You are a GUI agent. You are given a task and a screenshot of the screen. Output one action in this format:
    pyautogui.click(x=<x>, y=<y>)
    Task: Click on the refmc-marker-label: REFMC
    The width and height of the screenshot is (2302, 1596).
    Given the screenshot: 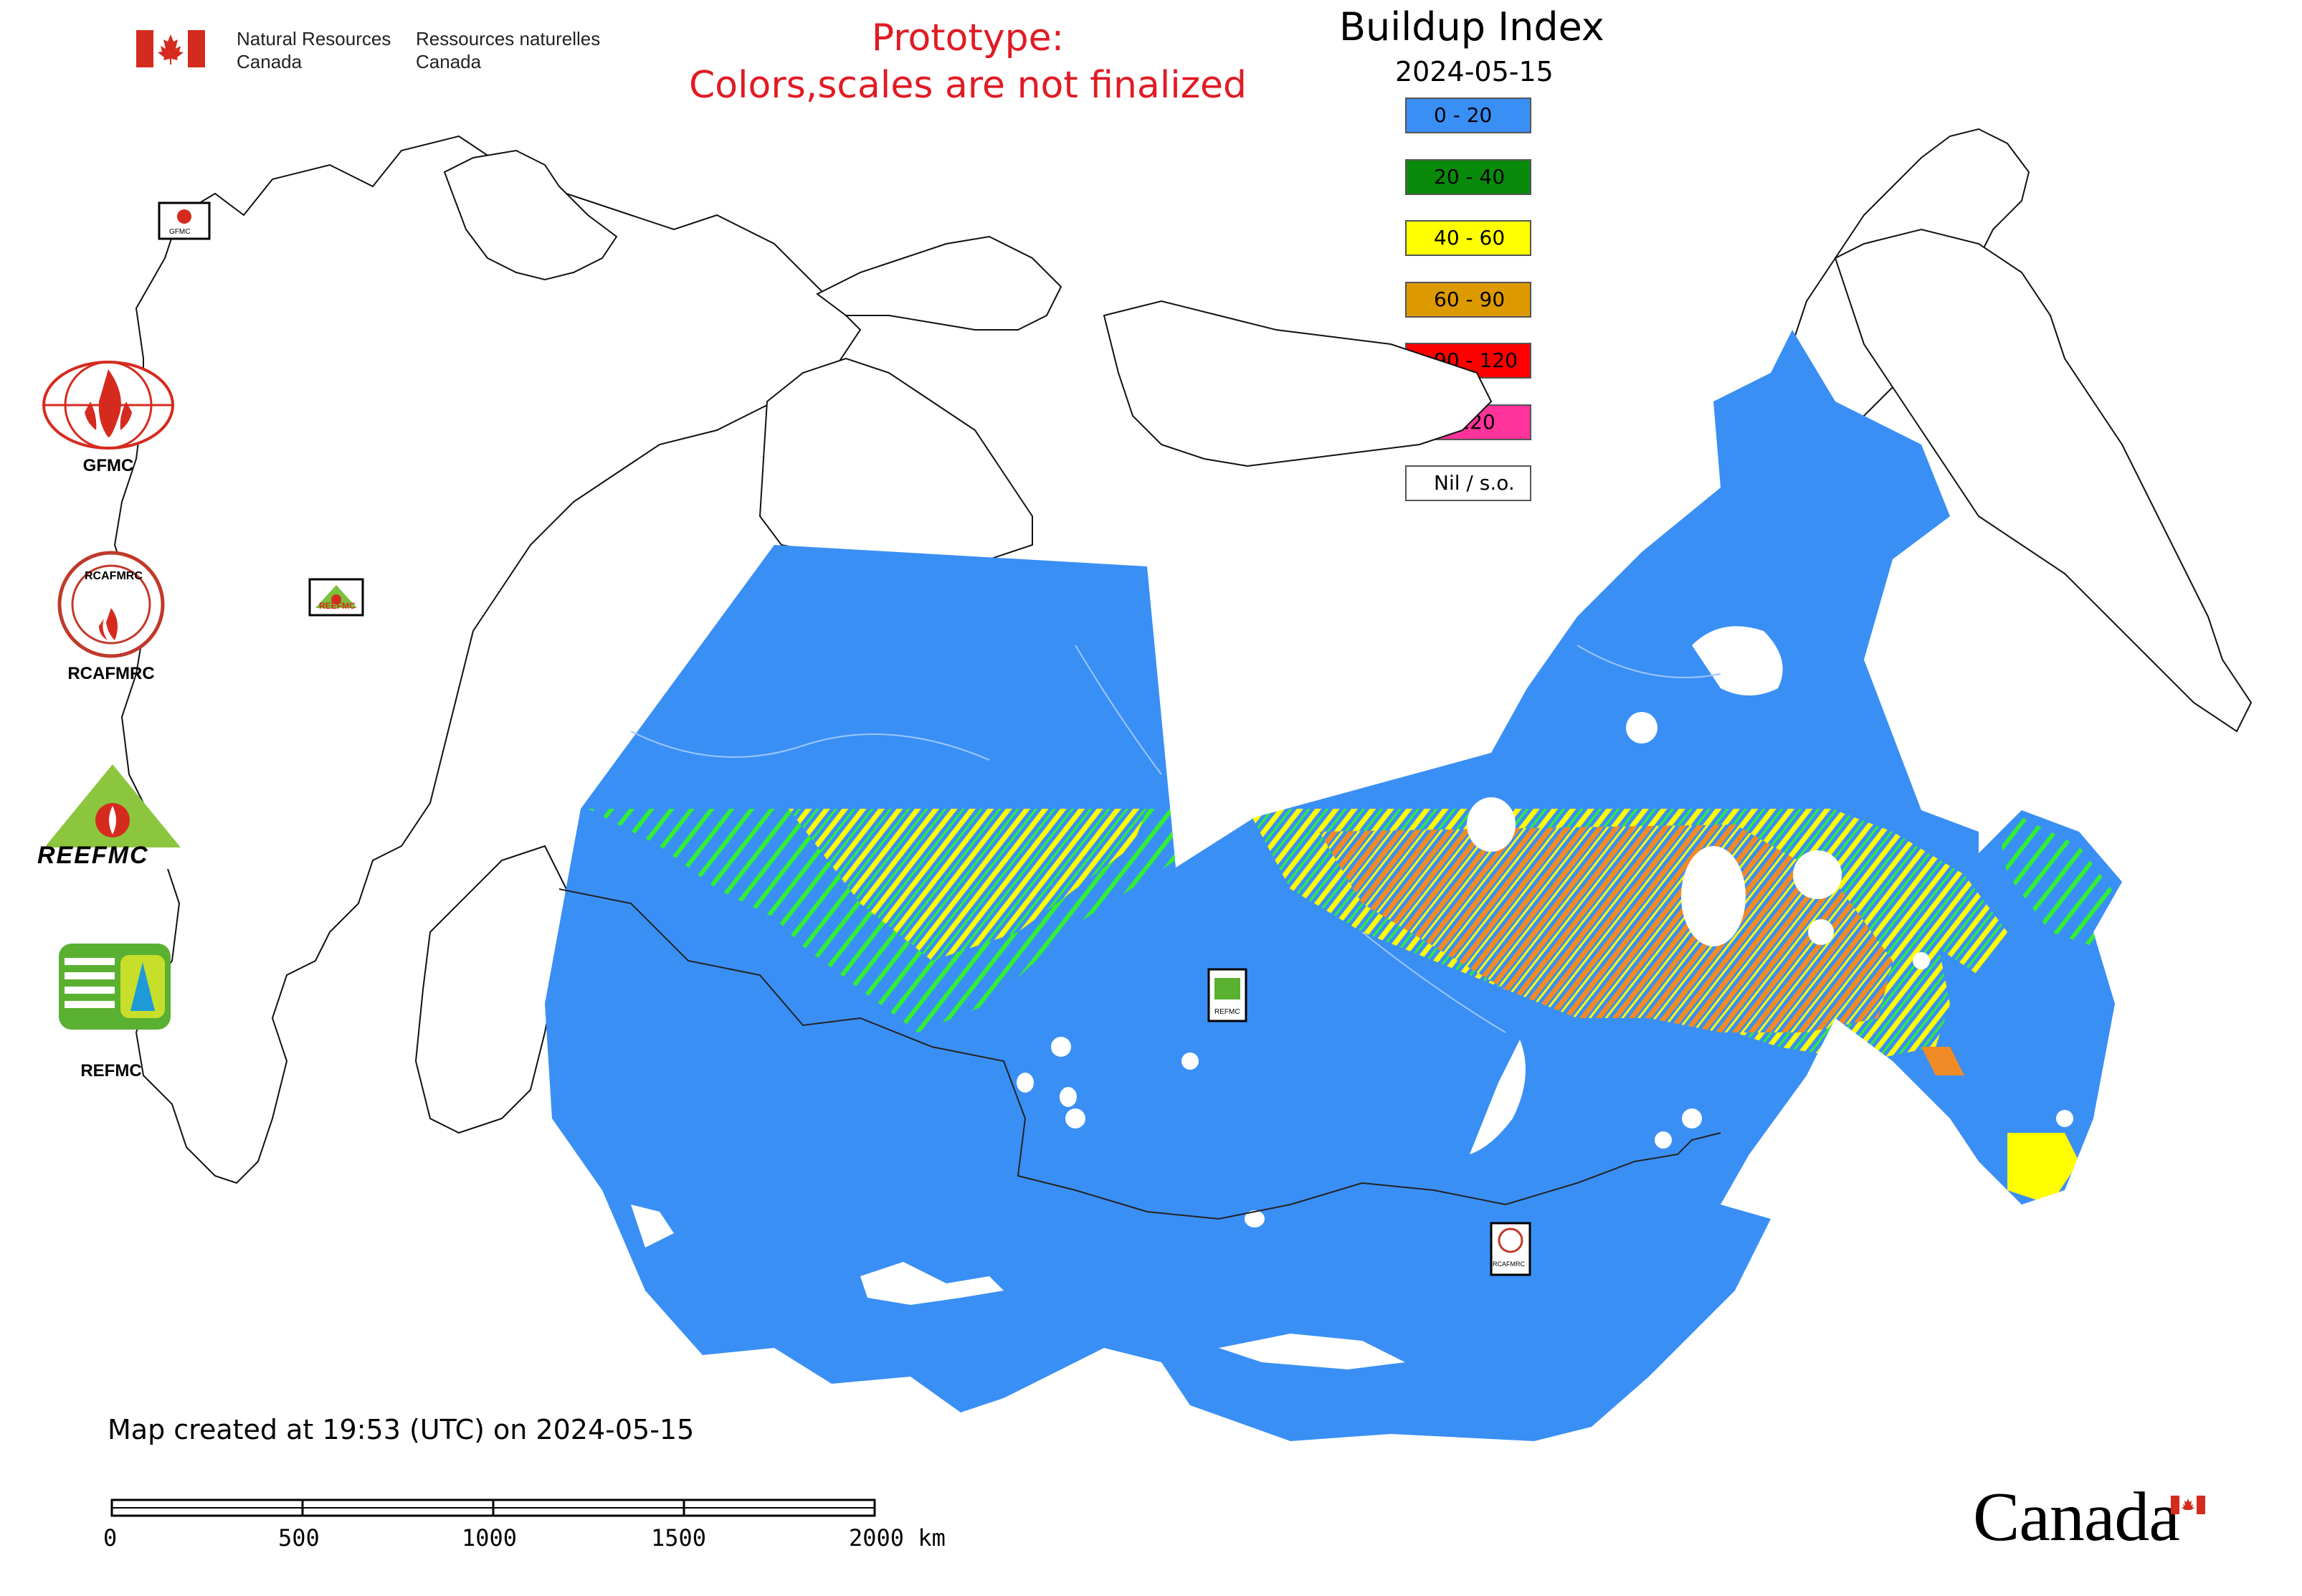 What is the action you would take?
    pyautogui.click(x=1227, y=1012)
    